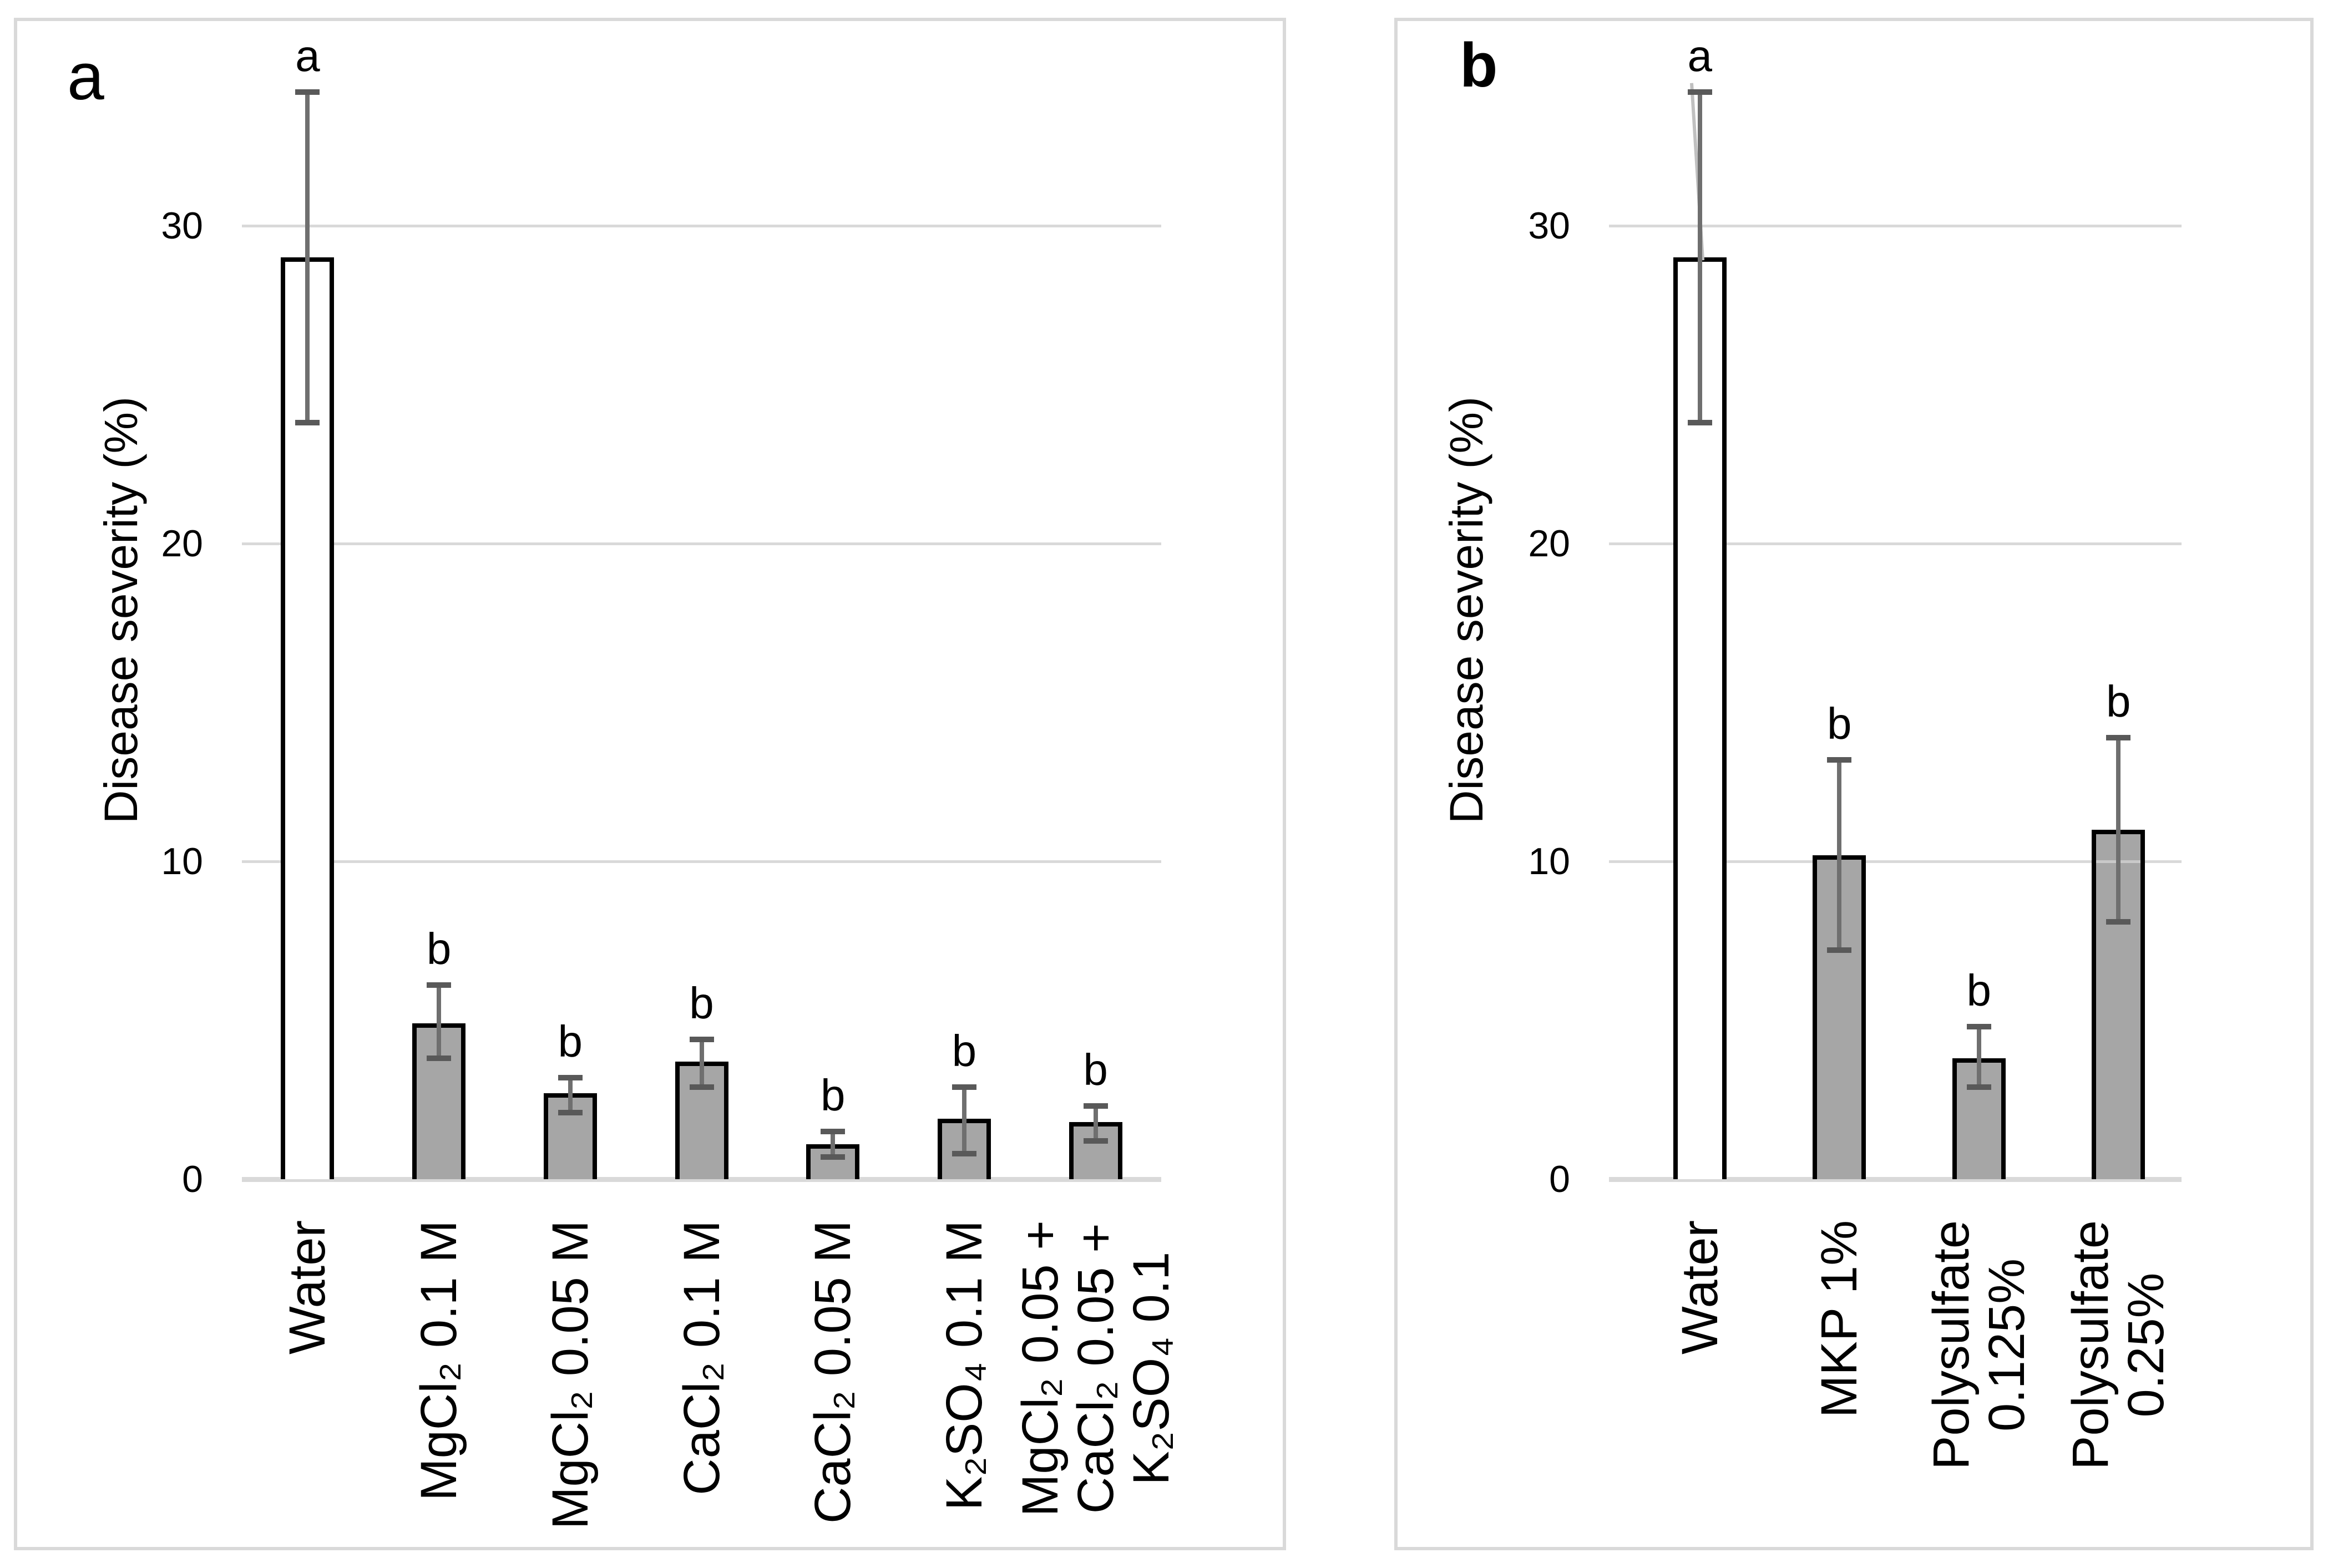  I want to click on x-category-label: MgCl₂ 0.1 M, so click(439, 1360).